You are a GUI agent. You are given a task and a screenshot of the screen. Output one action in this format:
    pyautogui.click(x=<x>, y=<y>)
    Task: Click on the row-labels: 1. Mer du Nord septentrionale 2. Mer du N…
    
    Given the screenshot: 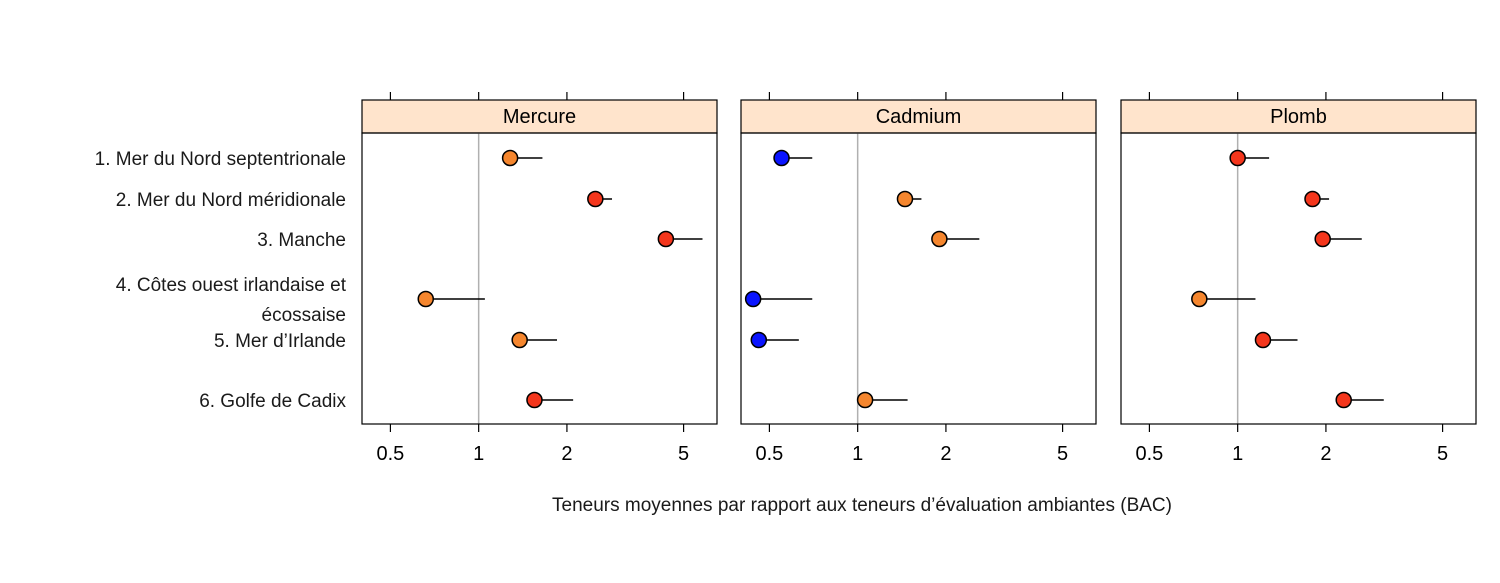 What is the action you would take?
    pyautogui.click(x=221, y=280)
    